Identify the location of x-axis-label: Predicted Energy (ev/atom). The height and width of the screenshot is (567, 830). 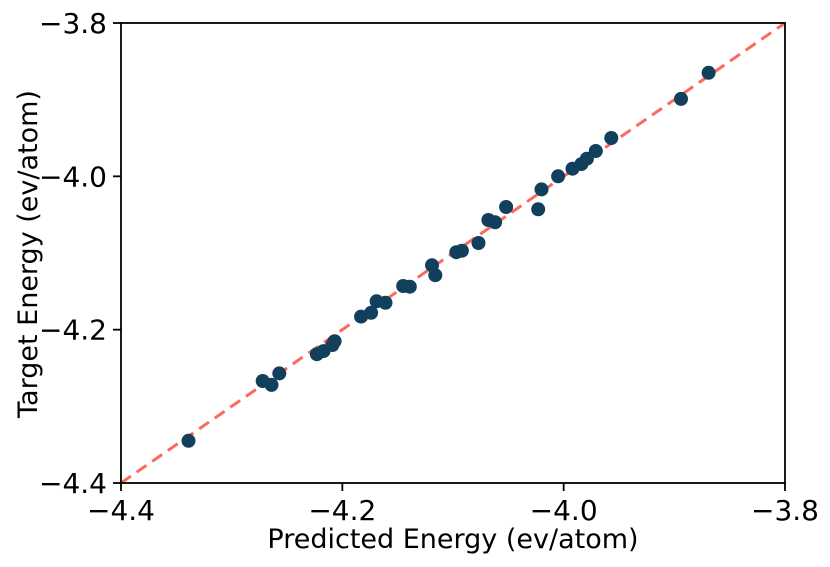
(453, 539).